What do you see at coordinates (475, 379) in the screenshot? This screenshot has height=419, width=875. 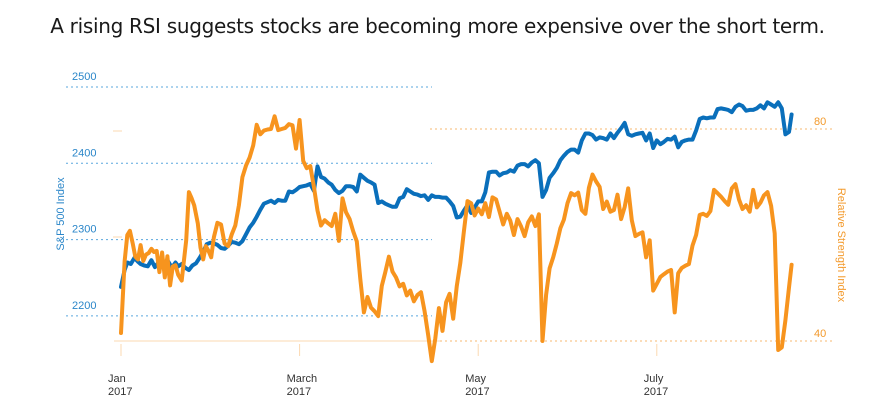 I see `x-tick-label-month: May` at bounding box center [475, 379].